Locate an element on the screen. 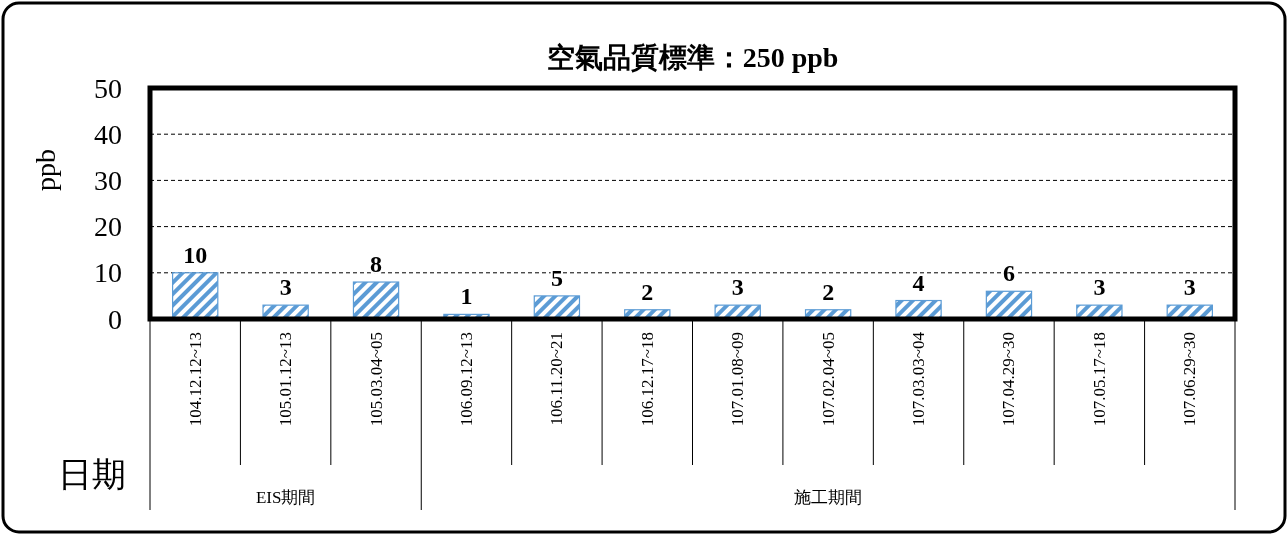 This screenshot has height=535, width=1288. x-tick-label: 107.04.29~30 is located at coordinates (1009, 379).